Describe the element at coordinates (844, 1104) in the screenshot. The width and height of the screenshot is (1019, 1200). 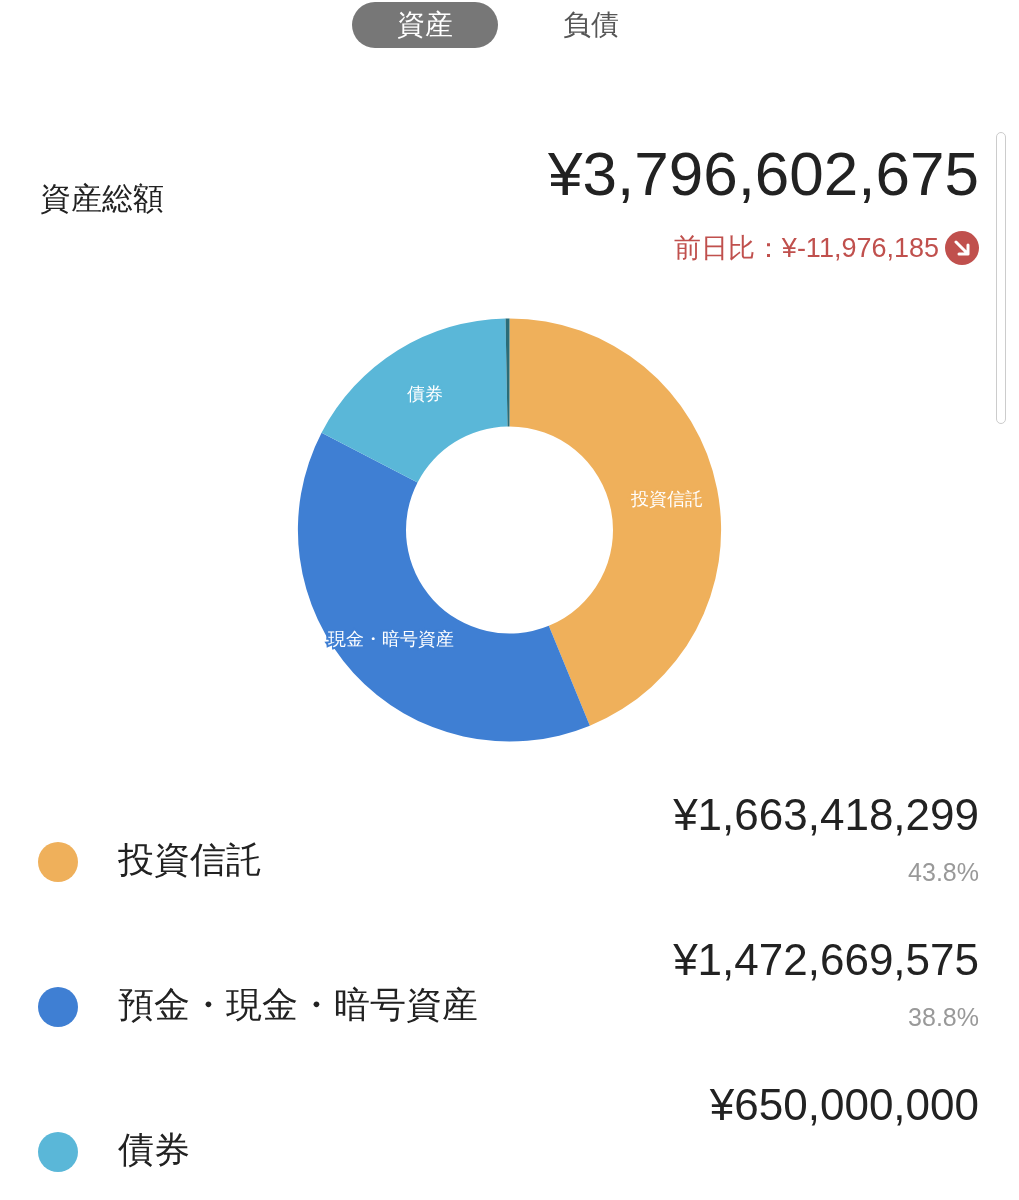
I see `text: ¥650,000,000` at that location.